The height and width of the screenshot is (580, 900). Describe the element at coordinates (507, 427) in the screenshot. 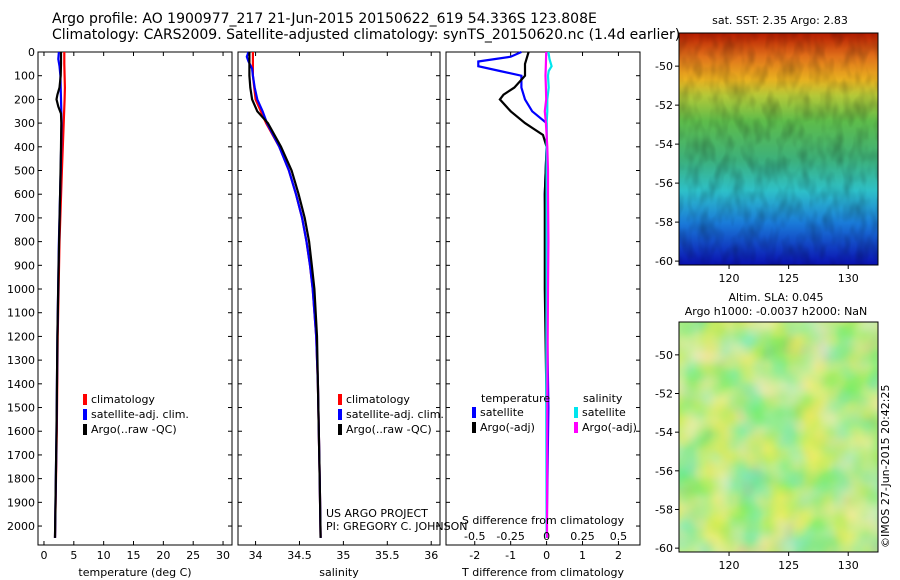

I see `diff-legend-temperature-item: Argo(-adj)` at that location.